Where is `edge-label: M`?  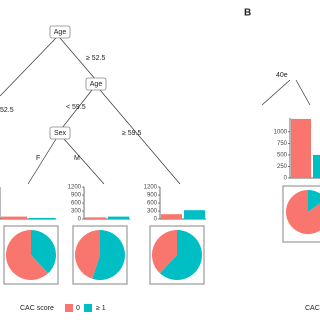 edge-label: M is located at coordinates (77, 158).